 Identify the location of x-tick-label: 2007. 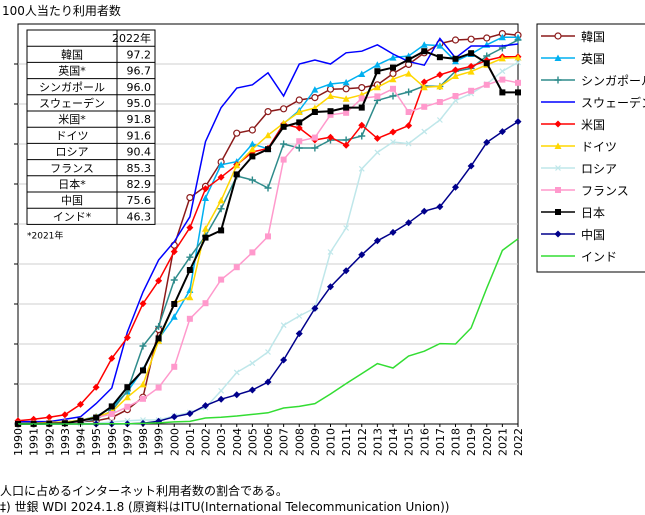
(284, 442).